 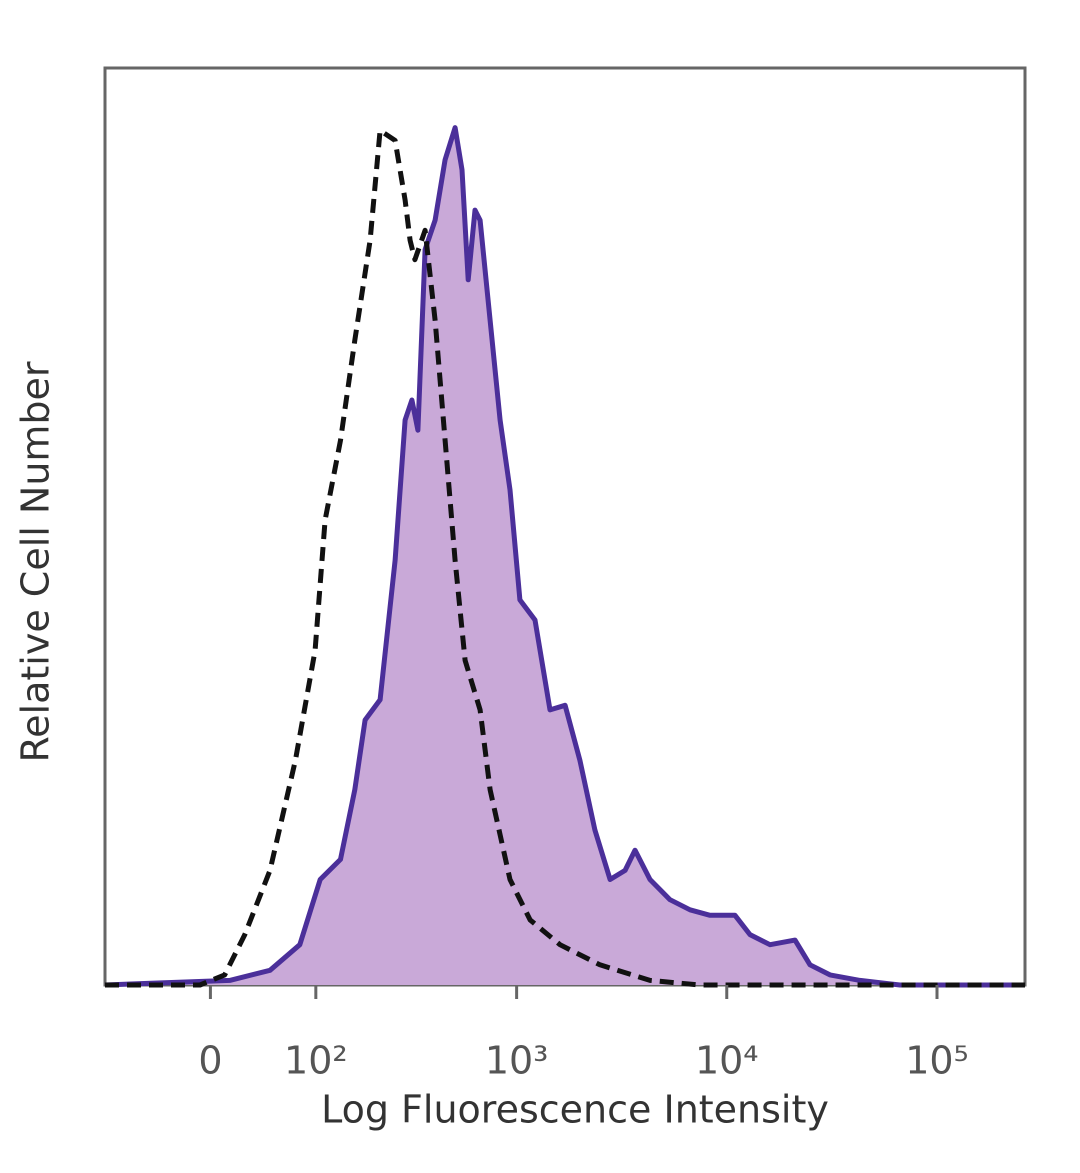 What do you see at coordinates (937, 1061) in the screenshot?
I see `x-tick-label: 10⁵` at bounding box center [937, 1061].